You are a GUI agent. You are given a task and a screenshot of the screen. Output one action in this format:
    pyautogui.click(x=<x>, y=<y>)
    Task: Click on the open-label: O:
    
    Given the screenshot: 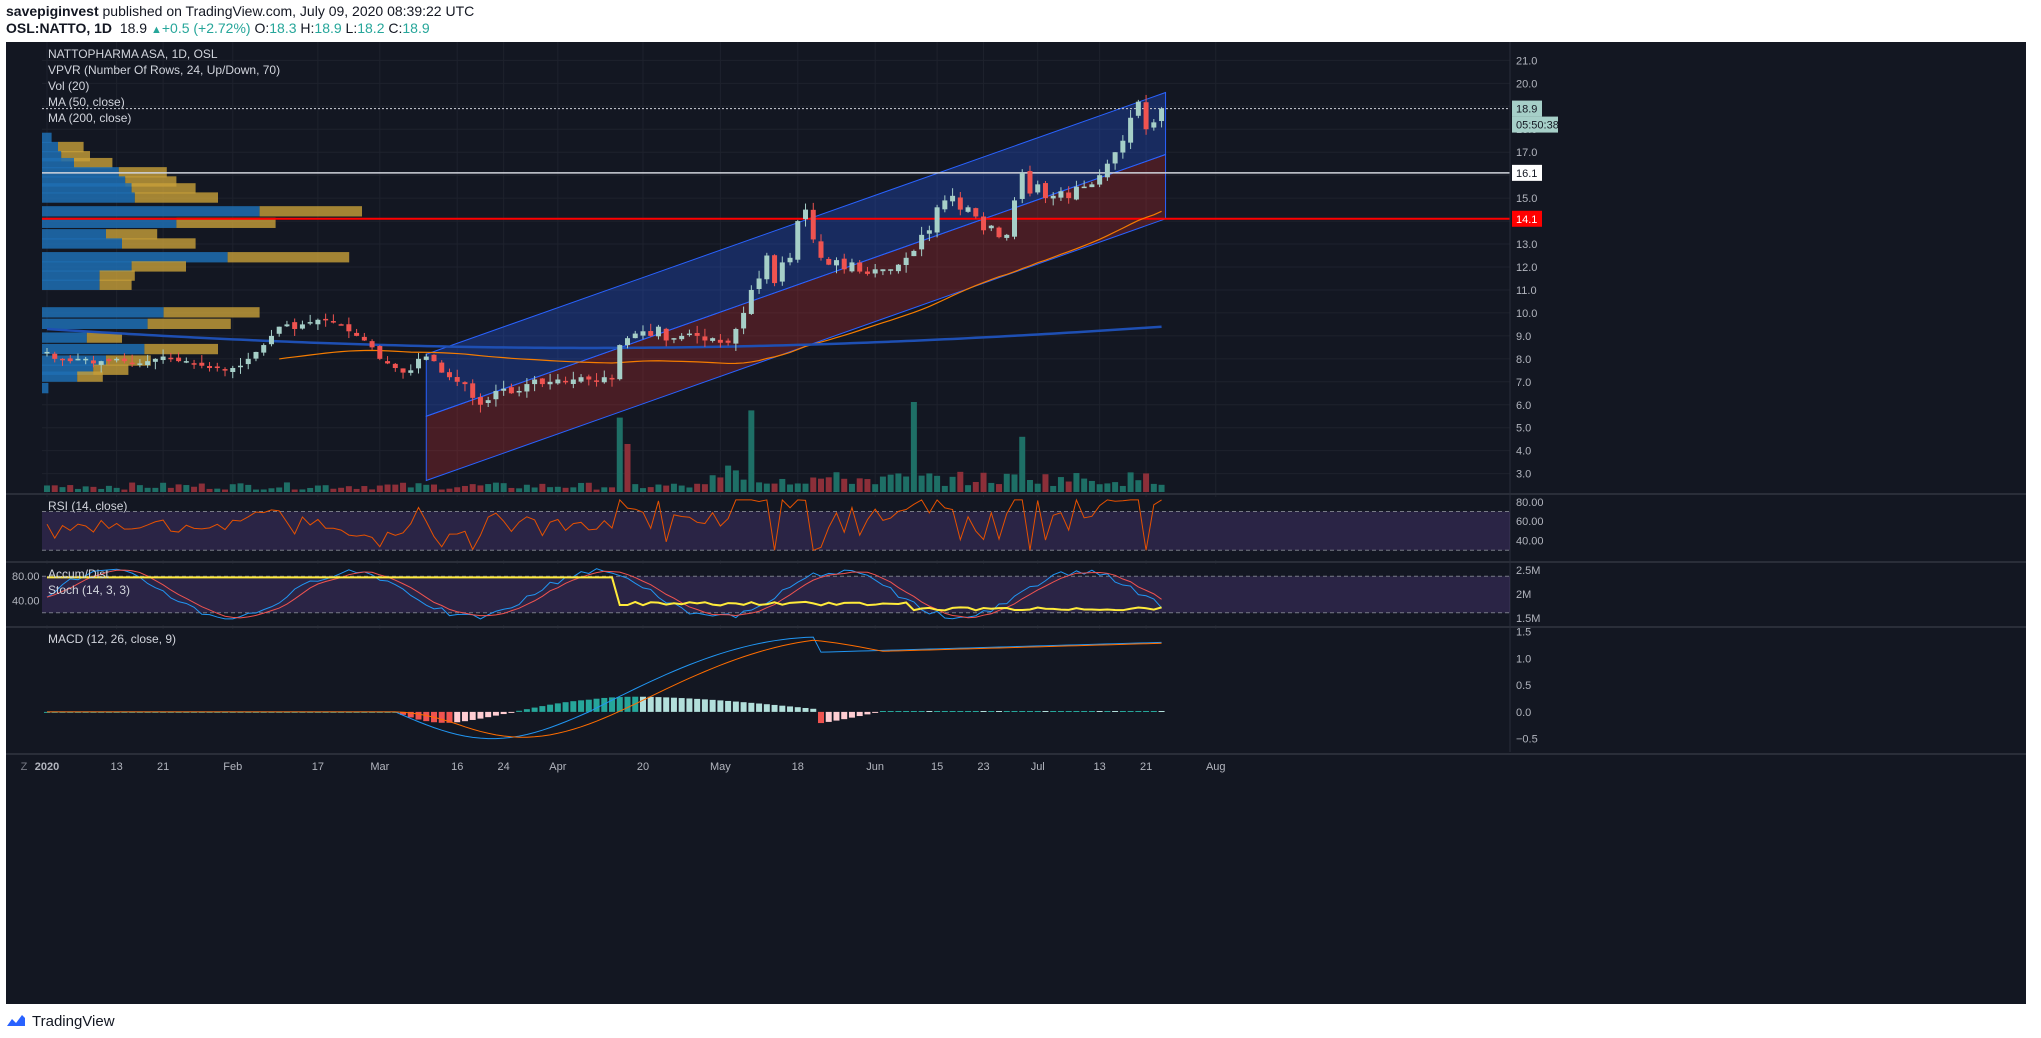 What is the action you would take?
    pyautogui.click(x=262, y=28)
    